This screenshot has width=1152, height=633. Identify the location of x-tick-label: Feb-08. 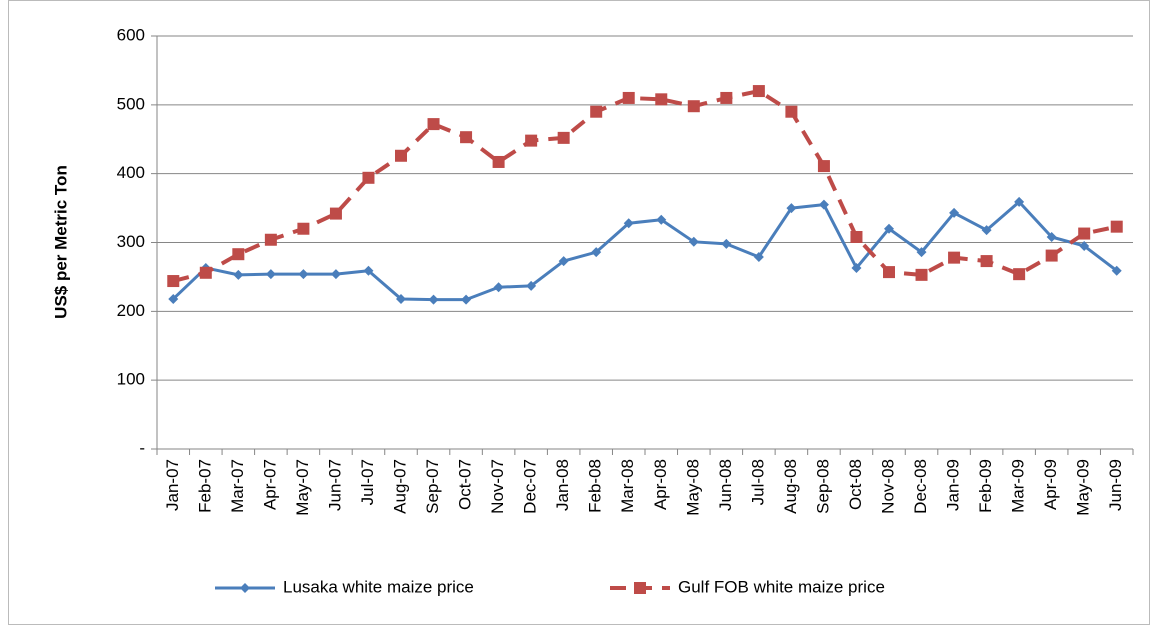
(595, 486).